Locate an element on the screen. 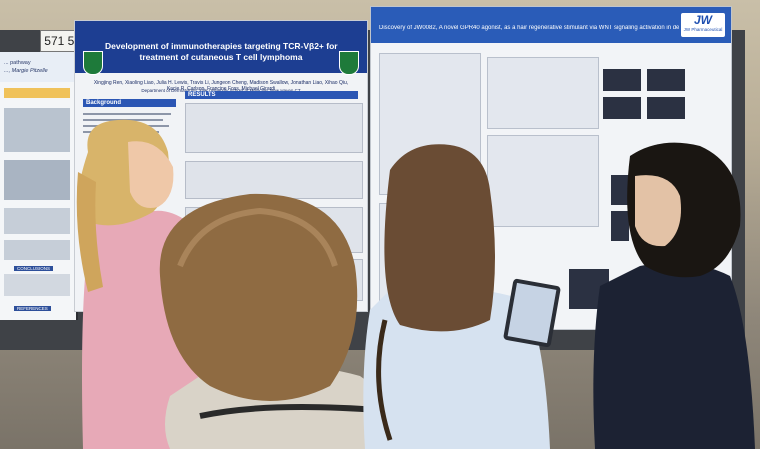 This screenshot has width=760, height=449. company-logo: JW JW Pharmaceutical is located at coordinates (703, 25).